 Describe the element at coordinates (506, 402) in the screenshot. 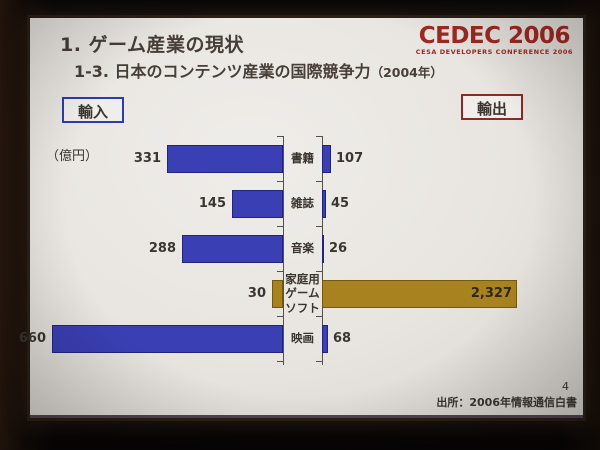

I see `source-caption: 出所：2006年情報通信白書` at that location.